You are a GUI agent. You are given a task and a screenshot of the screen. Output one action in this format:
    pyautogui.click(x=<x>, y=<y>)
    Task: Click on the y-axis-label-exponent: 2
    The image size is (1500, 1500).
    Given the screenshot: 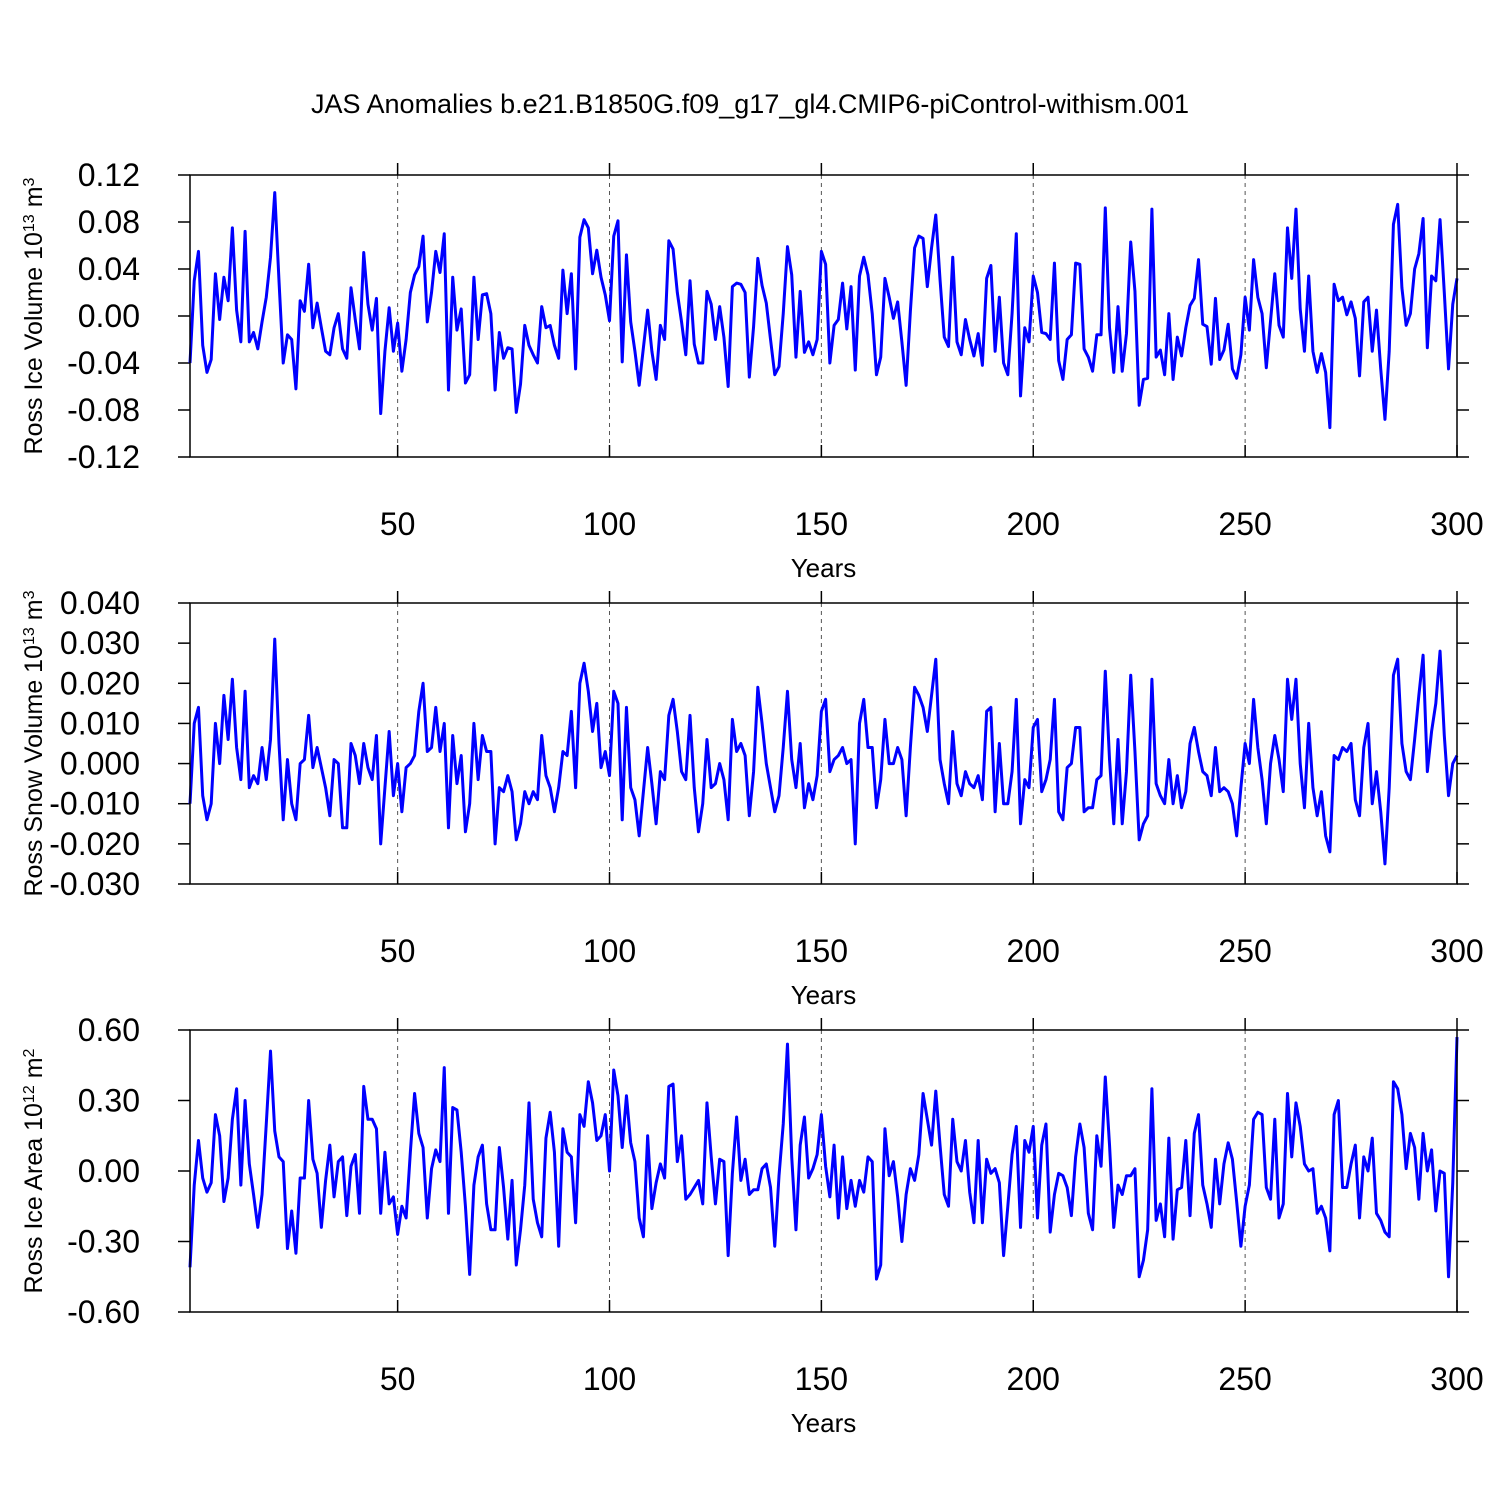 What is the action you would take?
    pyautogui.click(x=29, y=1052)
    